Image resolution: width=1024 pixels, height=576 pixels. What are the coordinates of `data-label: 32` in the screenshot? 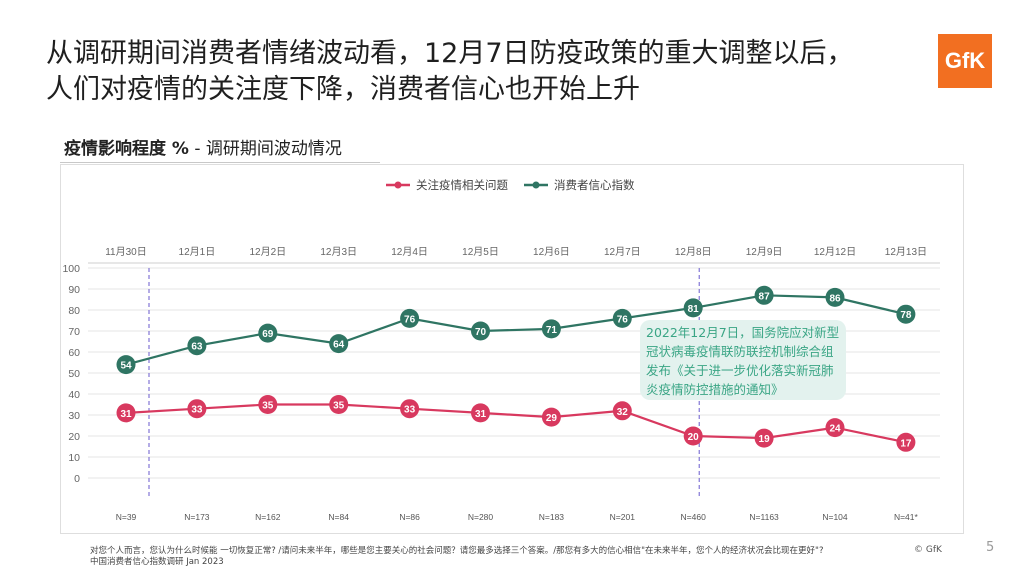 It's located at (623, 412).